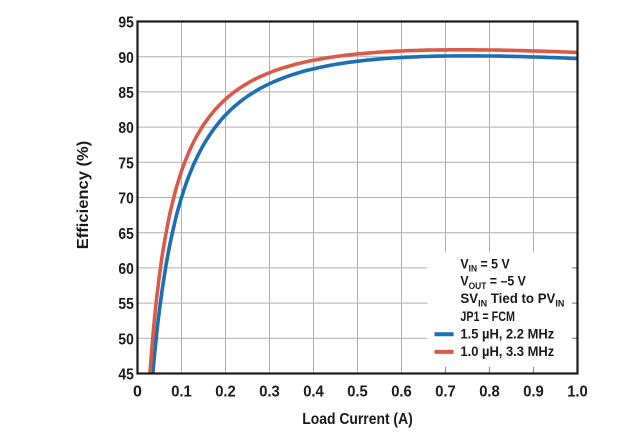  I want to click on svg-text: 0, so click(137, 392).